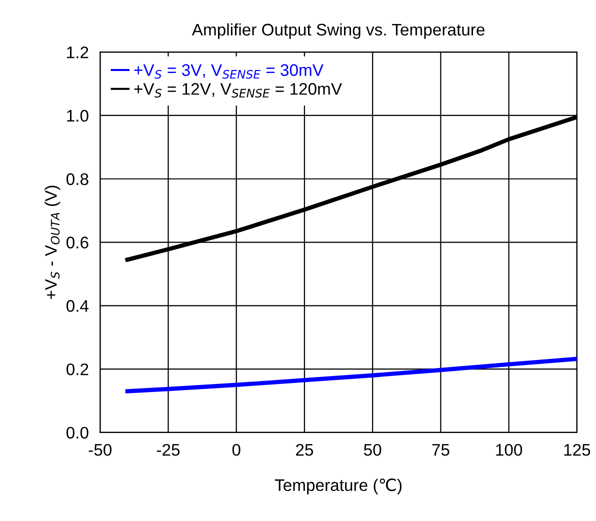 This screenshot has height=521, width=596. I want to click on x-tick-label: 0, so click(236, 450).